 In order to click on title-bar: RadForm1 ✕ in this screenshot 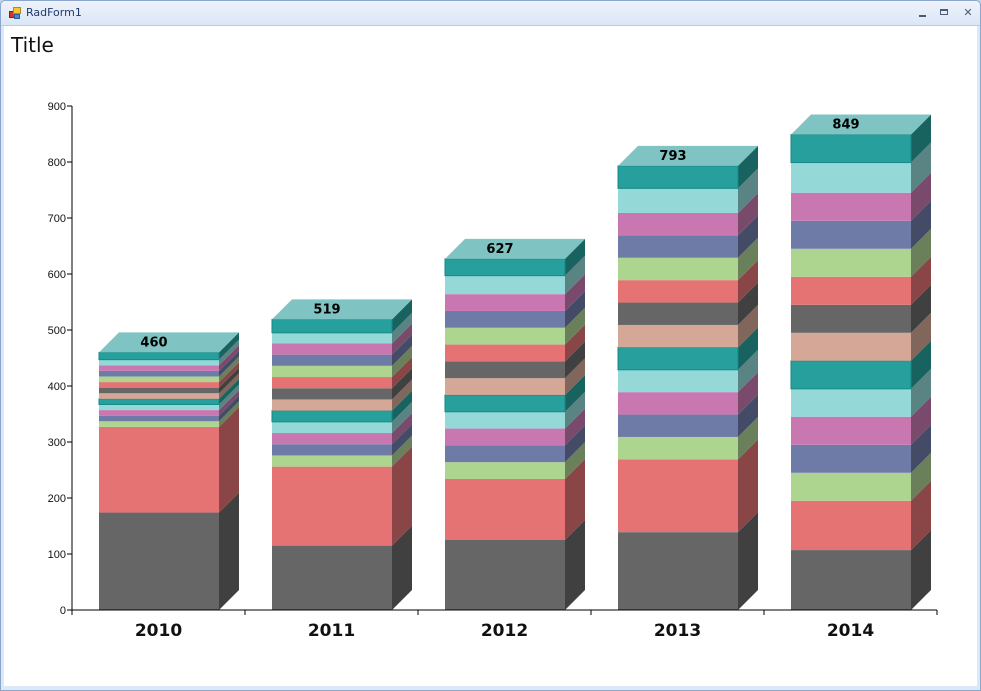, I will do `click(490, 13)`.